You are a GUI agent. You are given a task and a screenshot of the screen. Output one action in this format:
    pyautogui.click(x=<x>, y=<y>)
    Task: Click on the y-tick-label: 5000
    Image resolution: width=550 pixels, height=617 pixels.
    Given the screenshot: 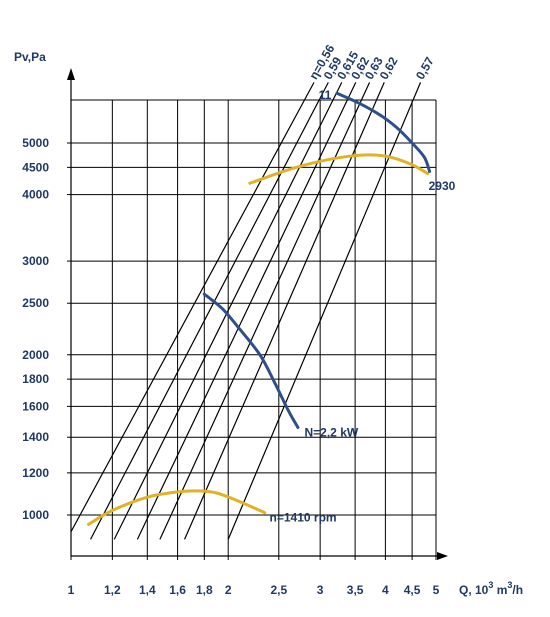 What is the action you would take?
    pyautogui.click(x=35, y=143)
    